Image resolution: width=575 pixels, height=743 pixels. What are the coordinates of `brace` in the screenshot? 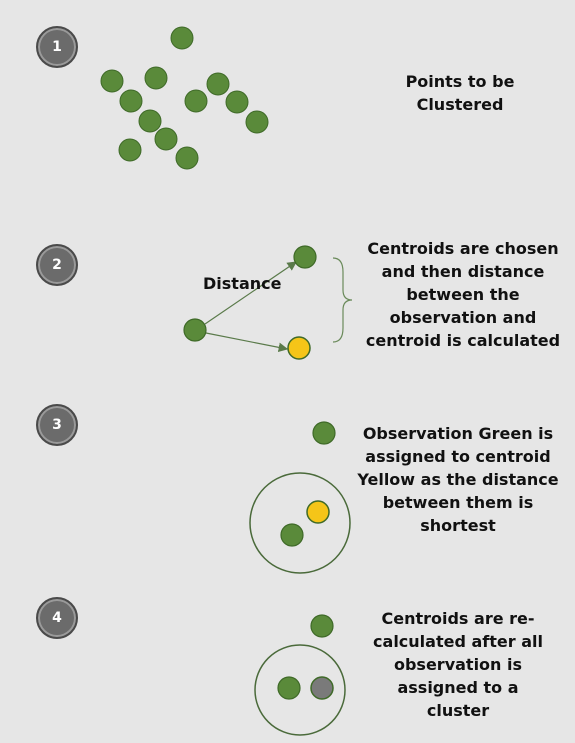 It's located at (342, 300).